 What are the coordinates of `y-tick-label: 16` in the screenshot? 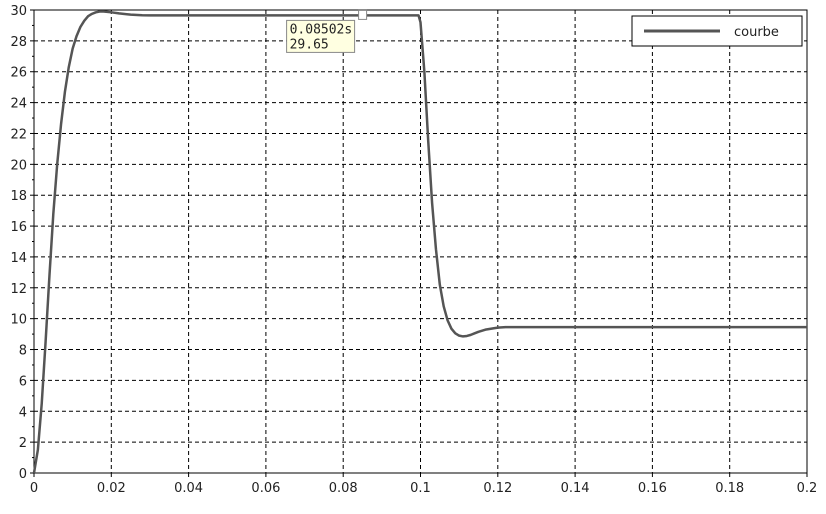 It's located at (18, 227).